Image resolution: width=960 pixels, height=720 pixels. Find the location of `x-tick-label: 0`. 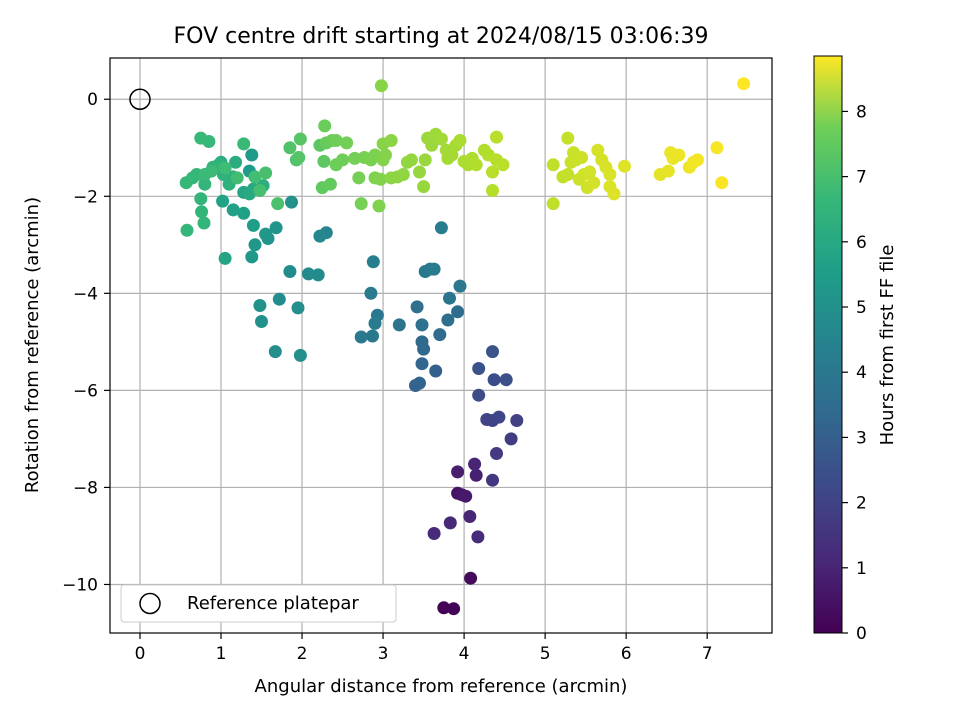

x-tick-label: 0 is located at coordinates (140, 654).